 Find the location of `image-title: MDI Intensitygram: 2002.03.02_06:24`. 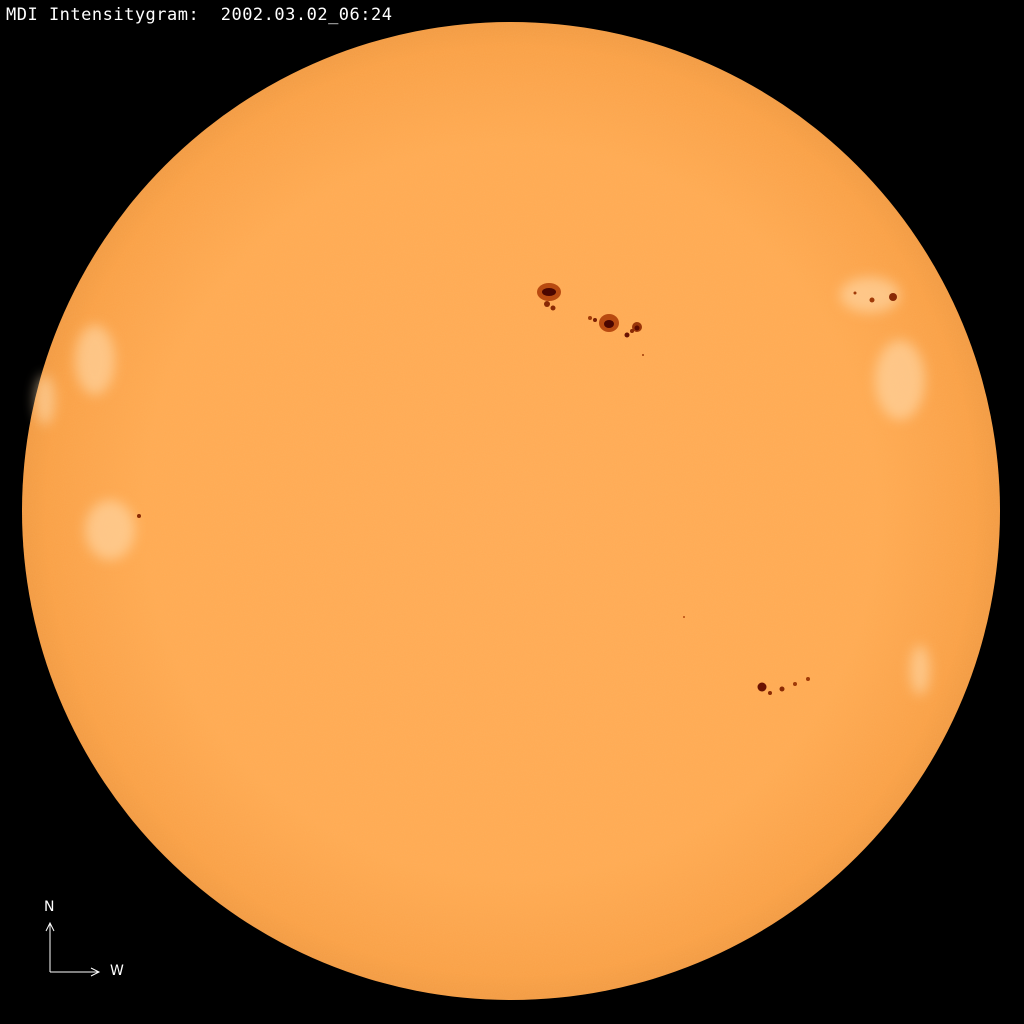

image-title: MDI Intensitygram: 2002.03.02_06:24 is located at coordinates (199, 15).